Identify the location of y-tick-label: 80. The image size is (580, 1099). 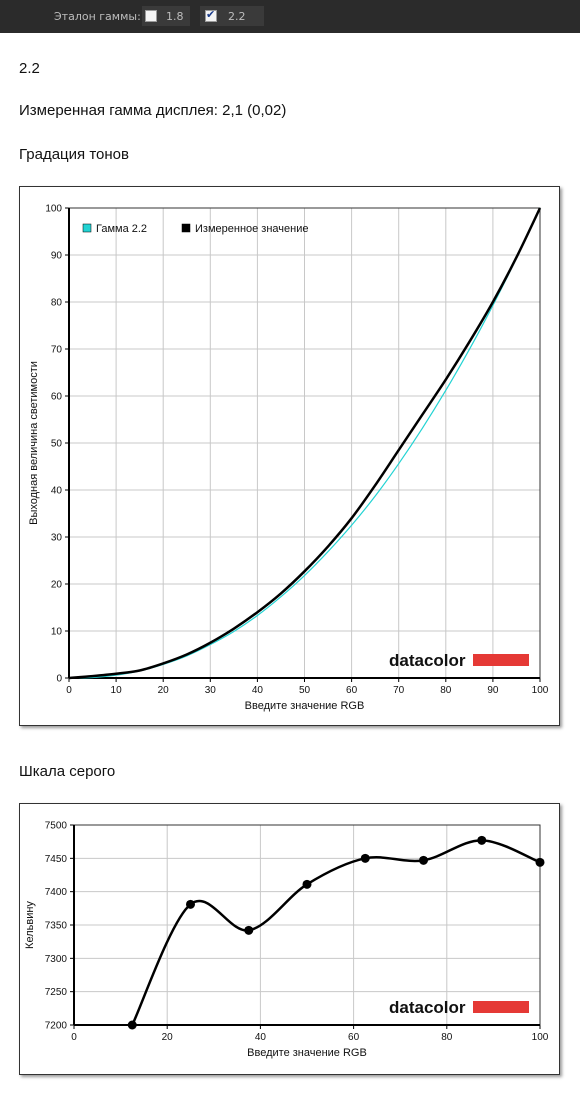
(57, 303).